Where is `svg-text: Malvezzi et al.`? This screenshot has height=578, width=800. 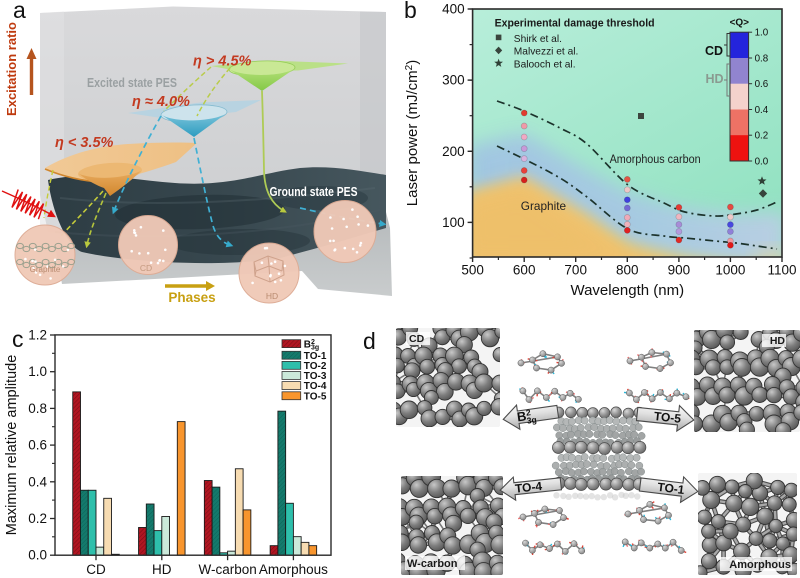 svg-text: Malvezzi et al. is located at coordinates (546, 52).